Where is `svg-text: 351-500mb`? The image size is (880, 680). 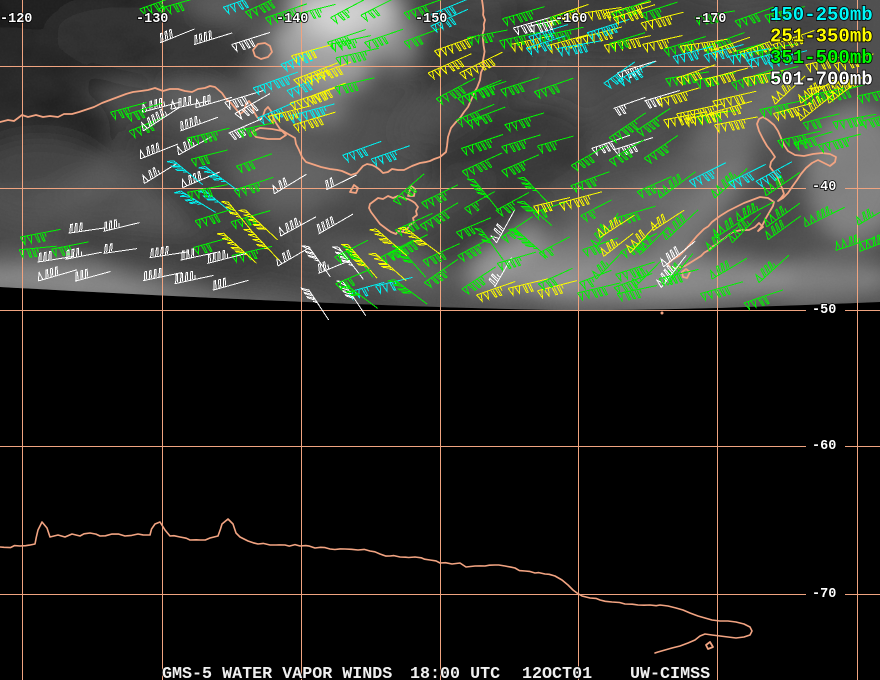 svg-text: 351-500mb is located at coordinates (821, 58).